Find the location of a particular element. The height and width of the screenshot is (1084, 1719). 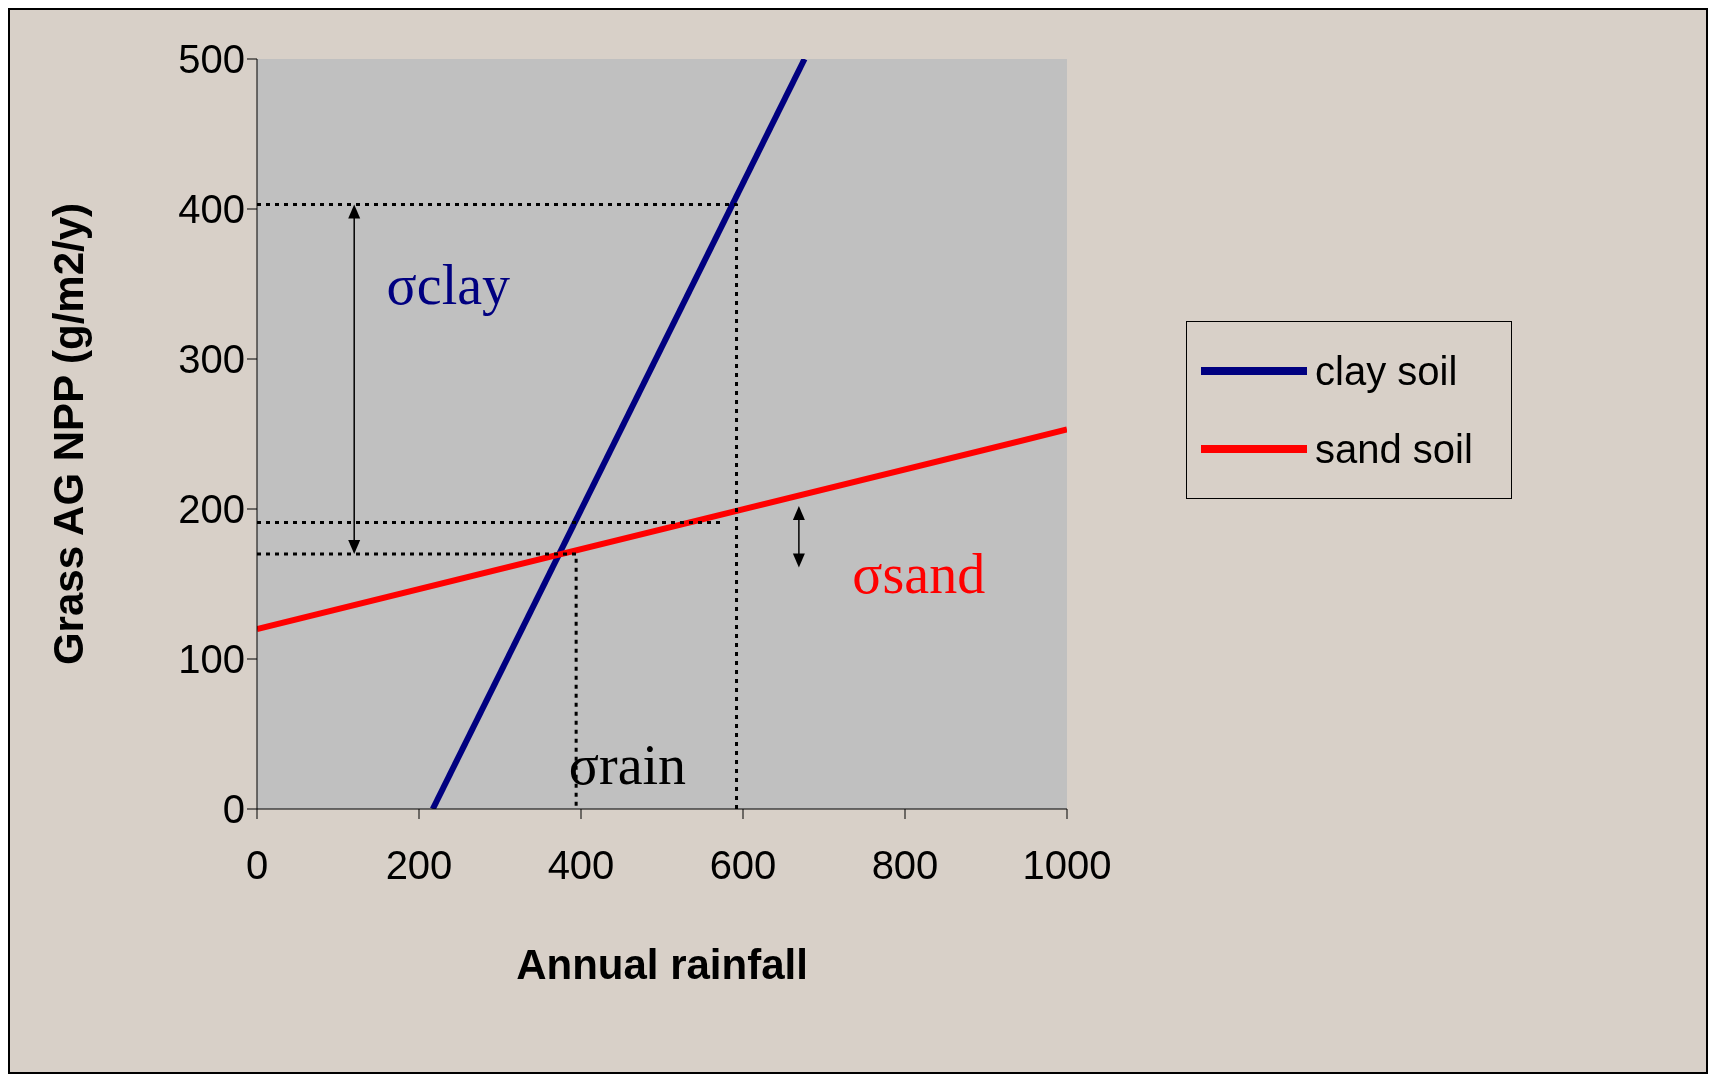

y-tick-label: 300 is located at coordinates (211, 359).